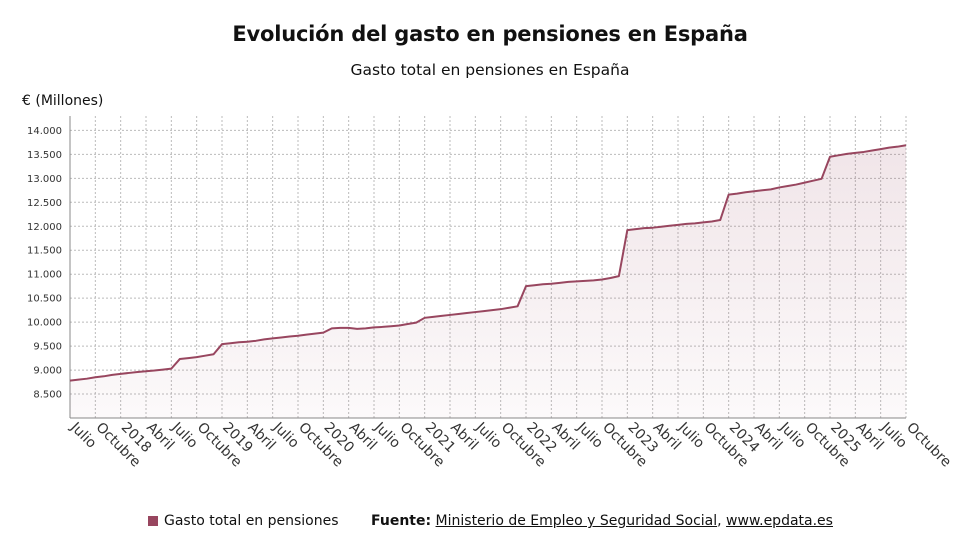  I want to click on y-tick-label: 12.000, so click(44, 227).